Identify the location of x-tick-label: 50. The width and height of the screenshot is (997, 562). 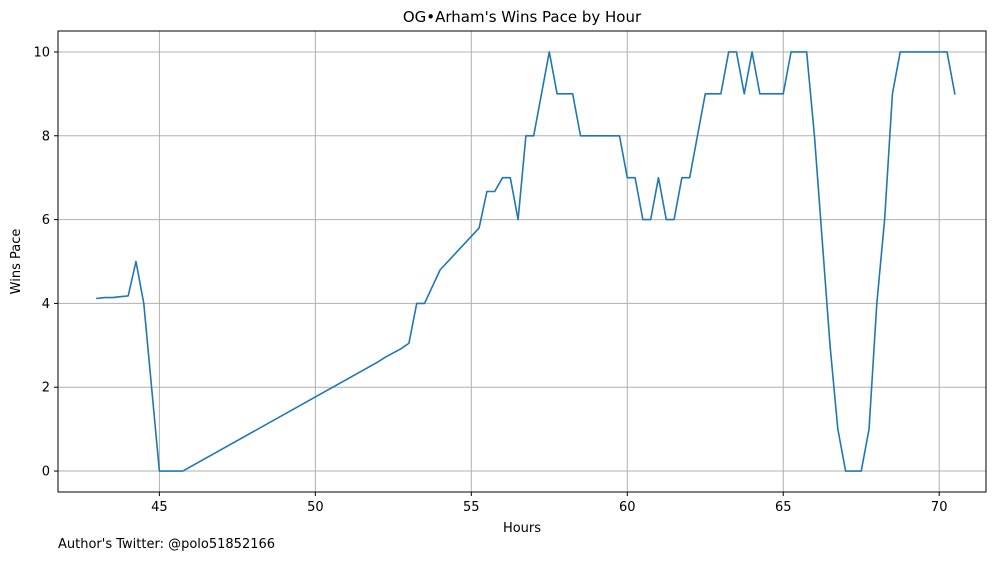
(315, 507).